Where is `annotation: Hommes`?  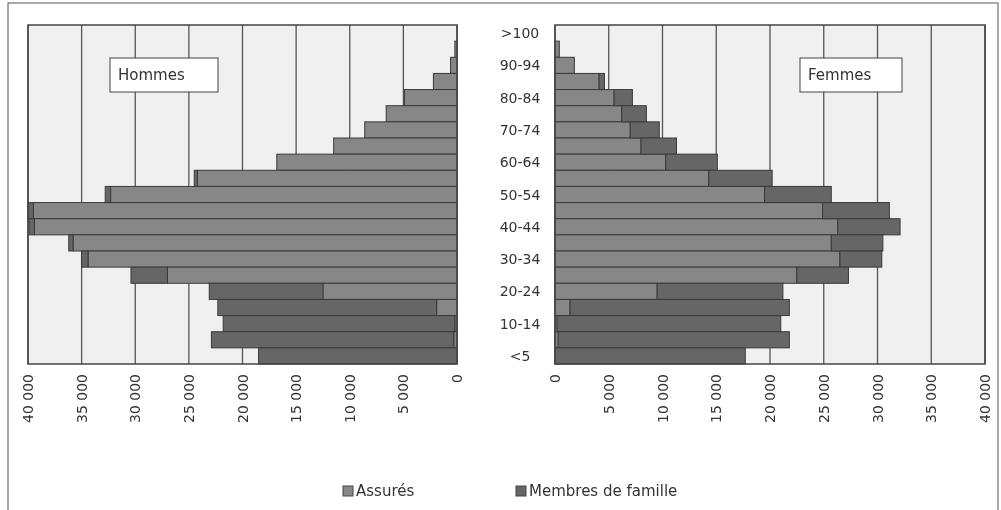 annotation: Hommes is located at coordinates (151, 75).